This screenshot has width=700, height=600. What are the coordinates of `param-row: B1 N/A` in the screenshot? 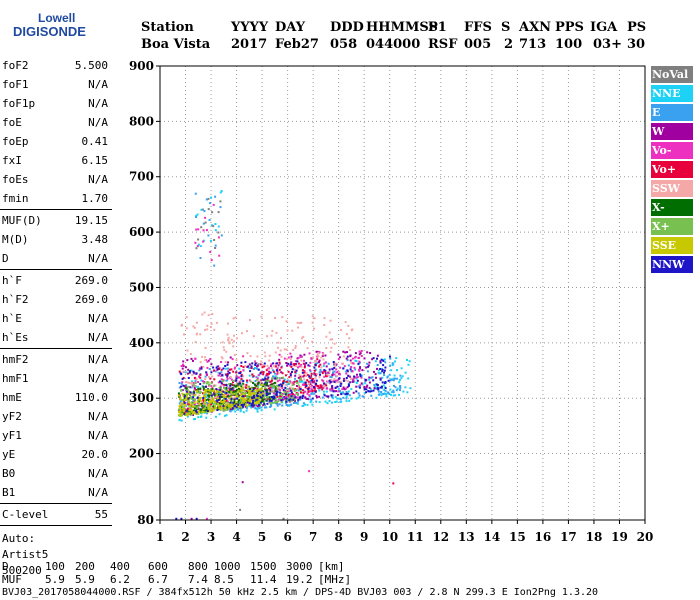 It's located at (55, 493).